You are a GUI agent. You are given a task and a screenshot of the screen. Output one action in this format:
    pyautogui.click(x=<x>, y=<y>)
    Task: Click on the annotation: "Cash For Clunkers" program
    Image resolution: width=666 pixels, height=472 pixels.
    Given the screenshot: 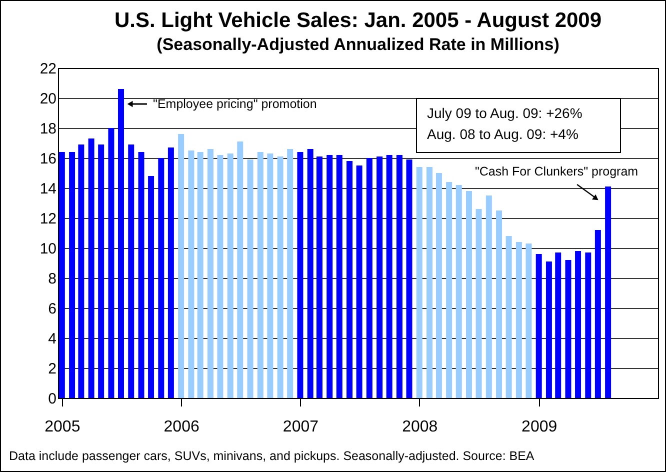 What is the action you would take?
    pyautogui.click(x=556, y=171)
    